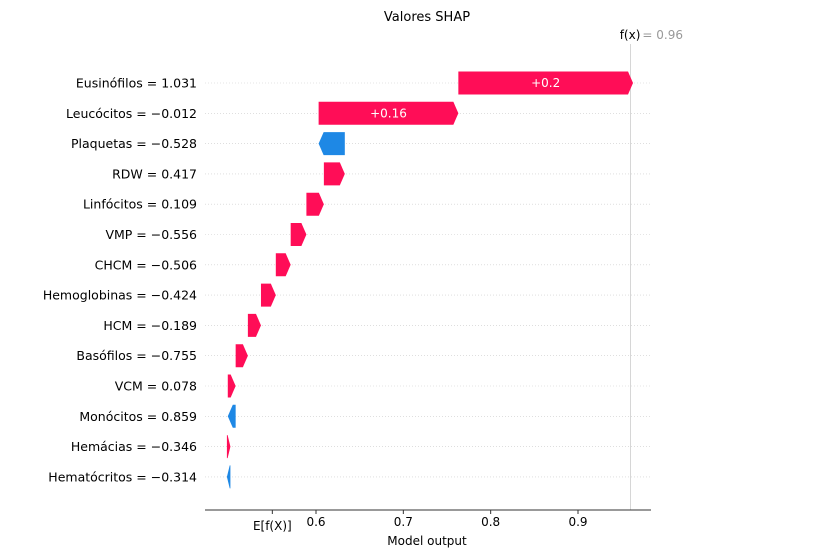  Describe the element at coordinates (136, 83) in the screenshot. I see `feature-label: Eusinófilos = 1.031` at that location.